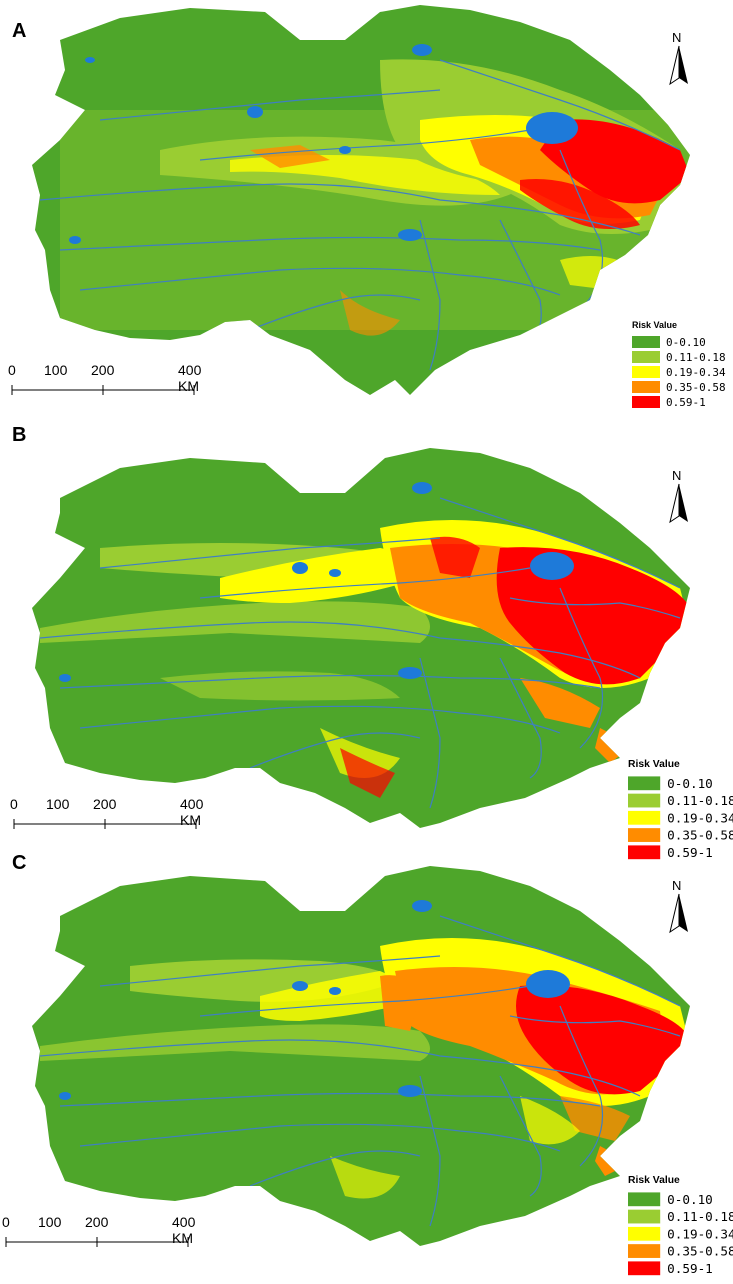 Image resolution: width=733 pixels, height=1284 pixels. Describe the element at coordinates (19, 31) in the screenshot. I see `panel-letter: A` at that location.